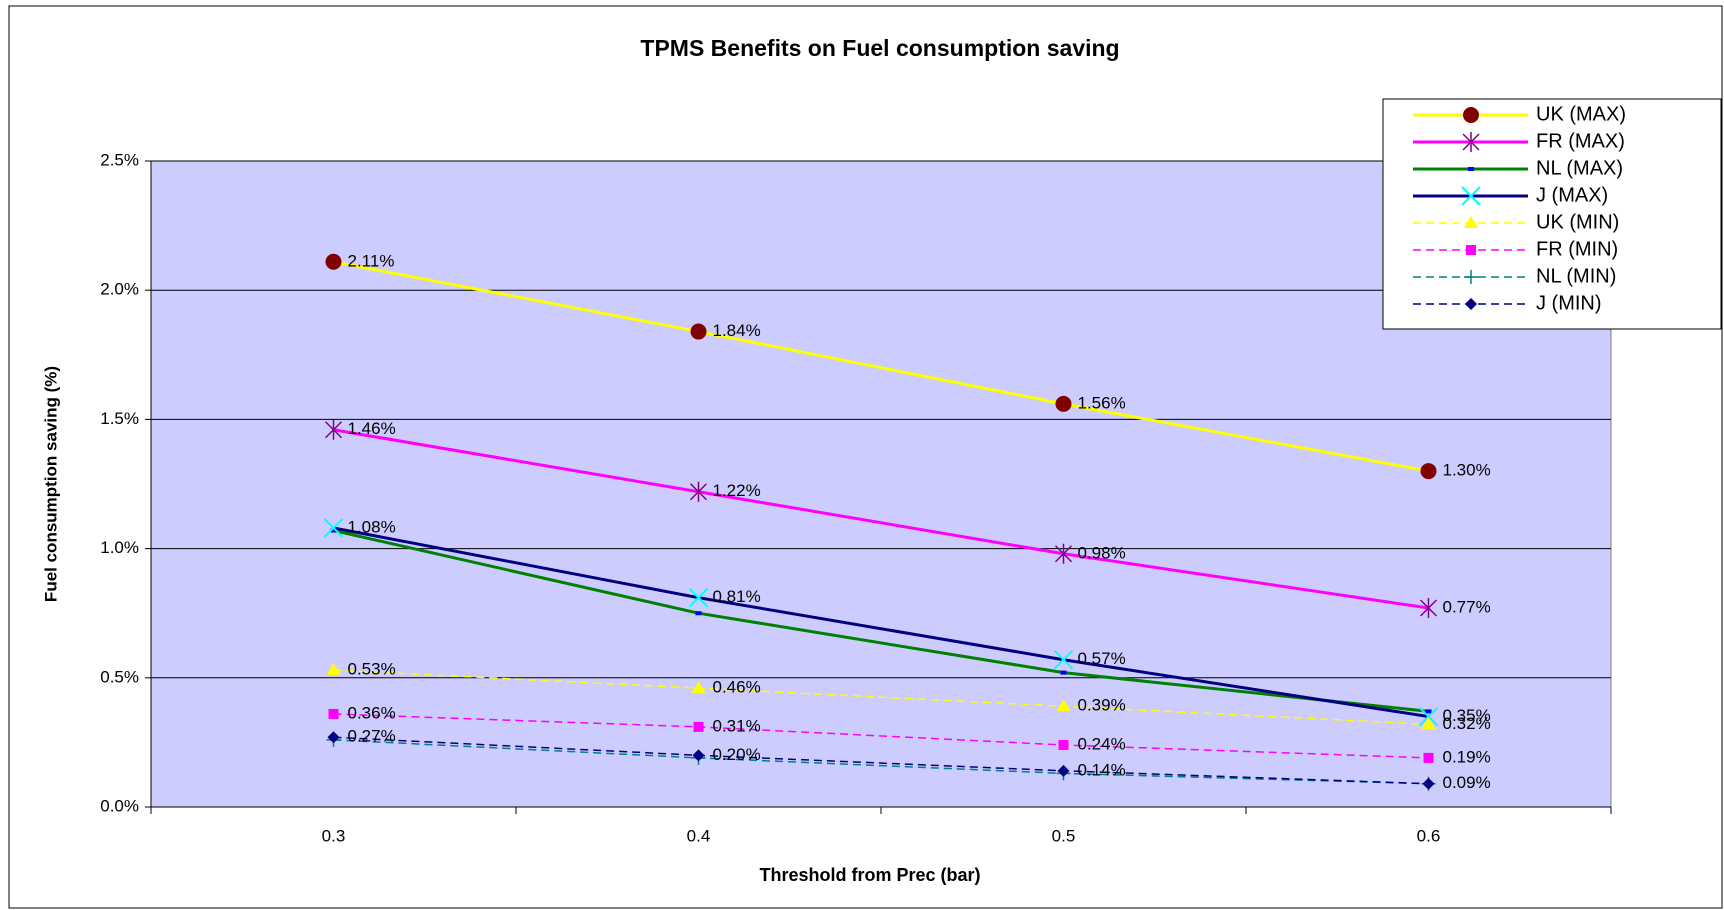 The image size is (1724, 910). Describe the element at coordinates (372, 669) in the screenshot. I see `data-label: 0.53%` at that location.